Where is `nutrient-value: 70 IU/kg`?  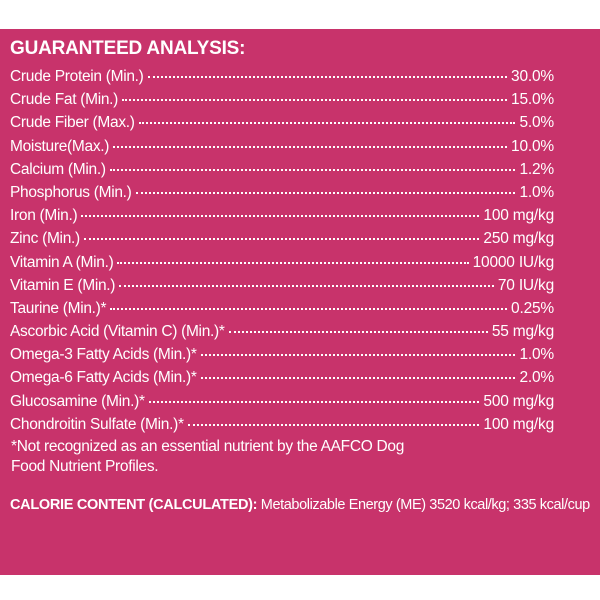
nutrient-value: 70 IU/kg is located at coordinates (525, 285).